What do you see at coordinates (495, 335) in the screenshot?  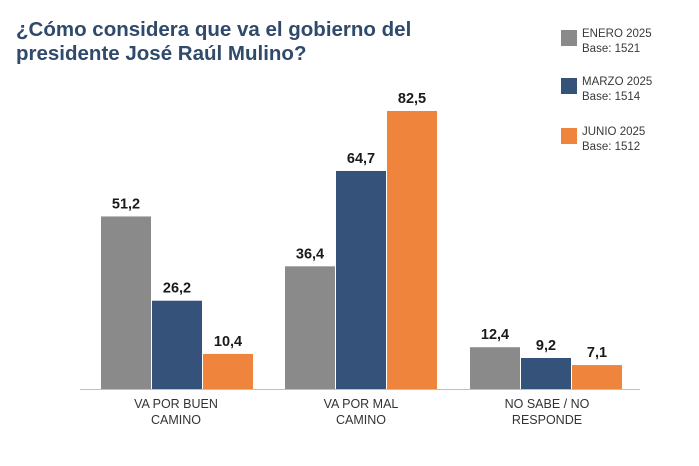 I see `value-label-no-sabe-enero: 12,4` at bounding box center [495, 335].